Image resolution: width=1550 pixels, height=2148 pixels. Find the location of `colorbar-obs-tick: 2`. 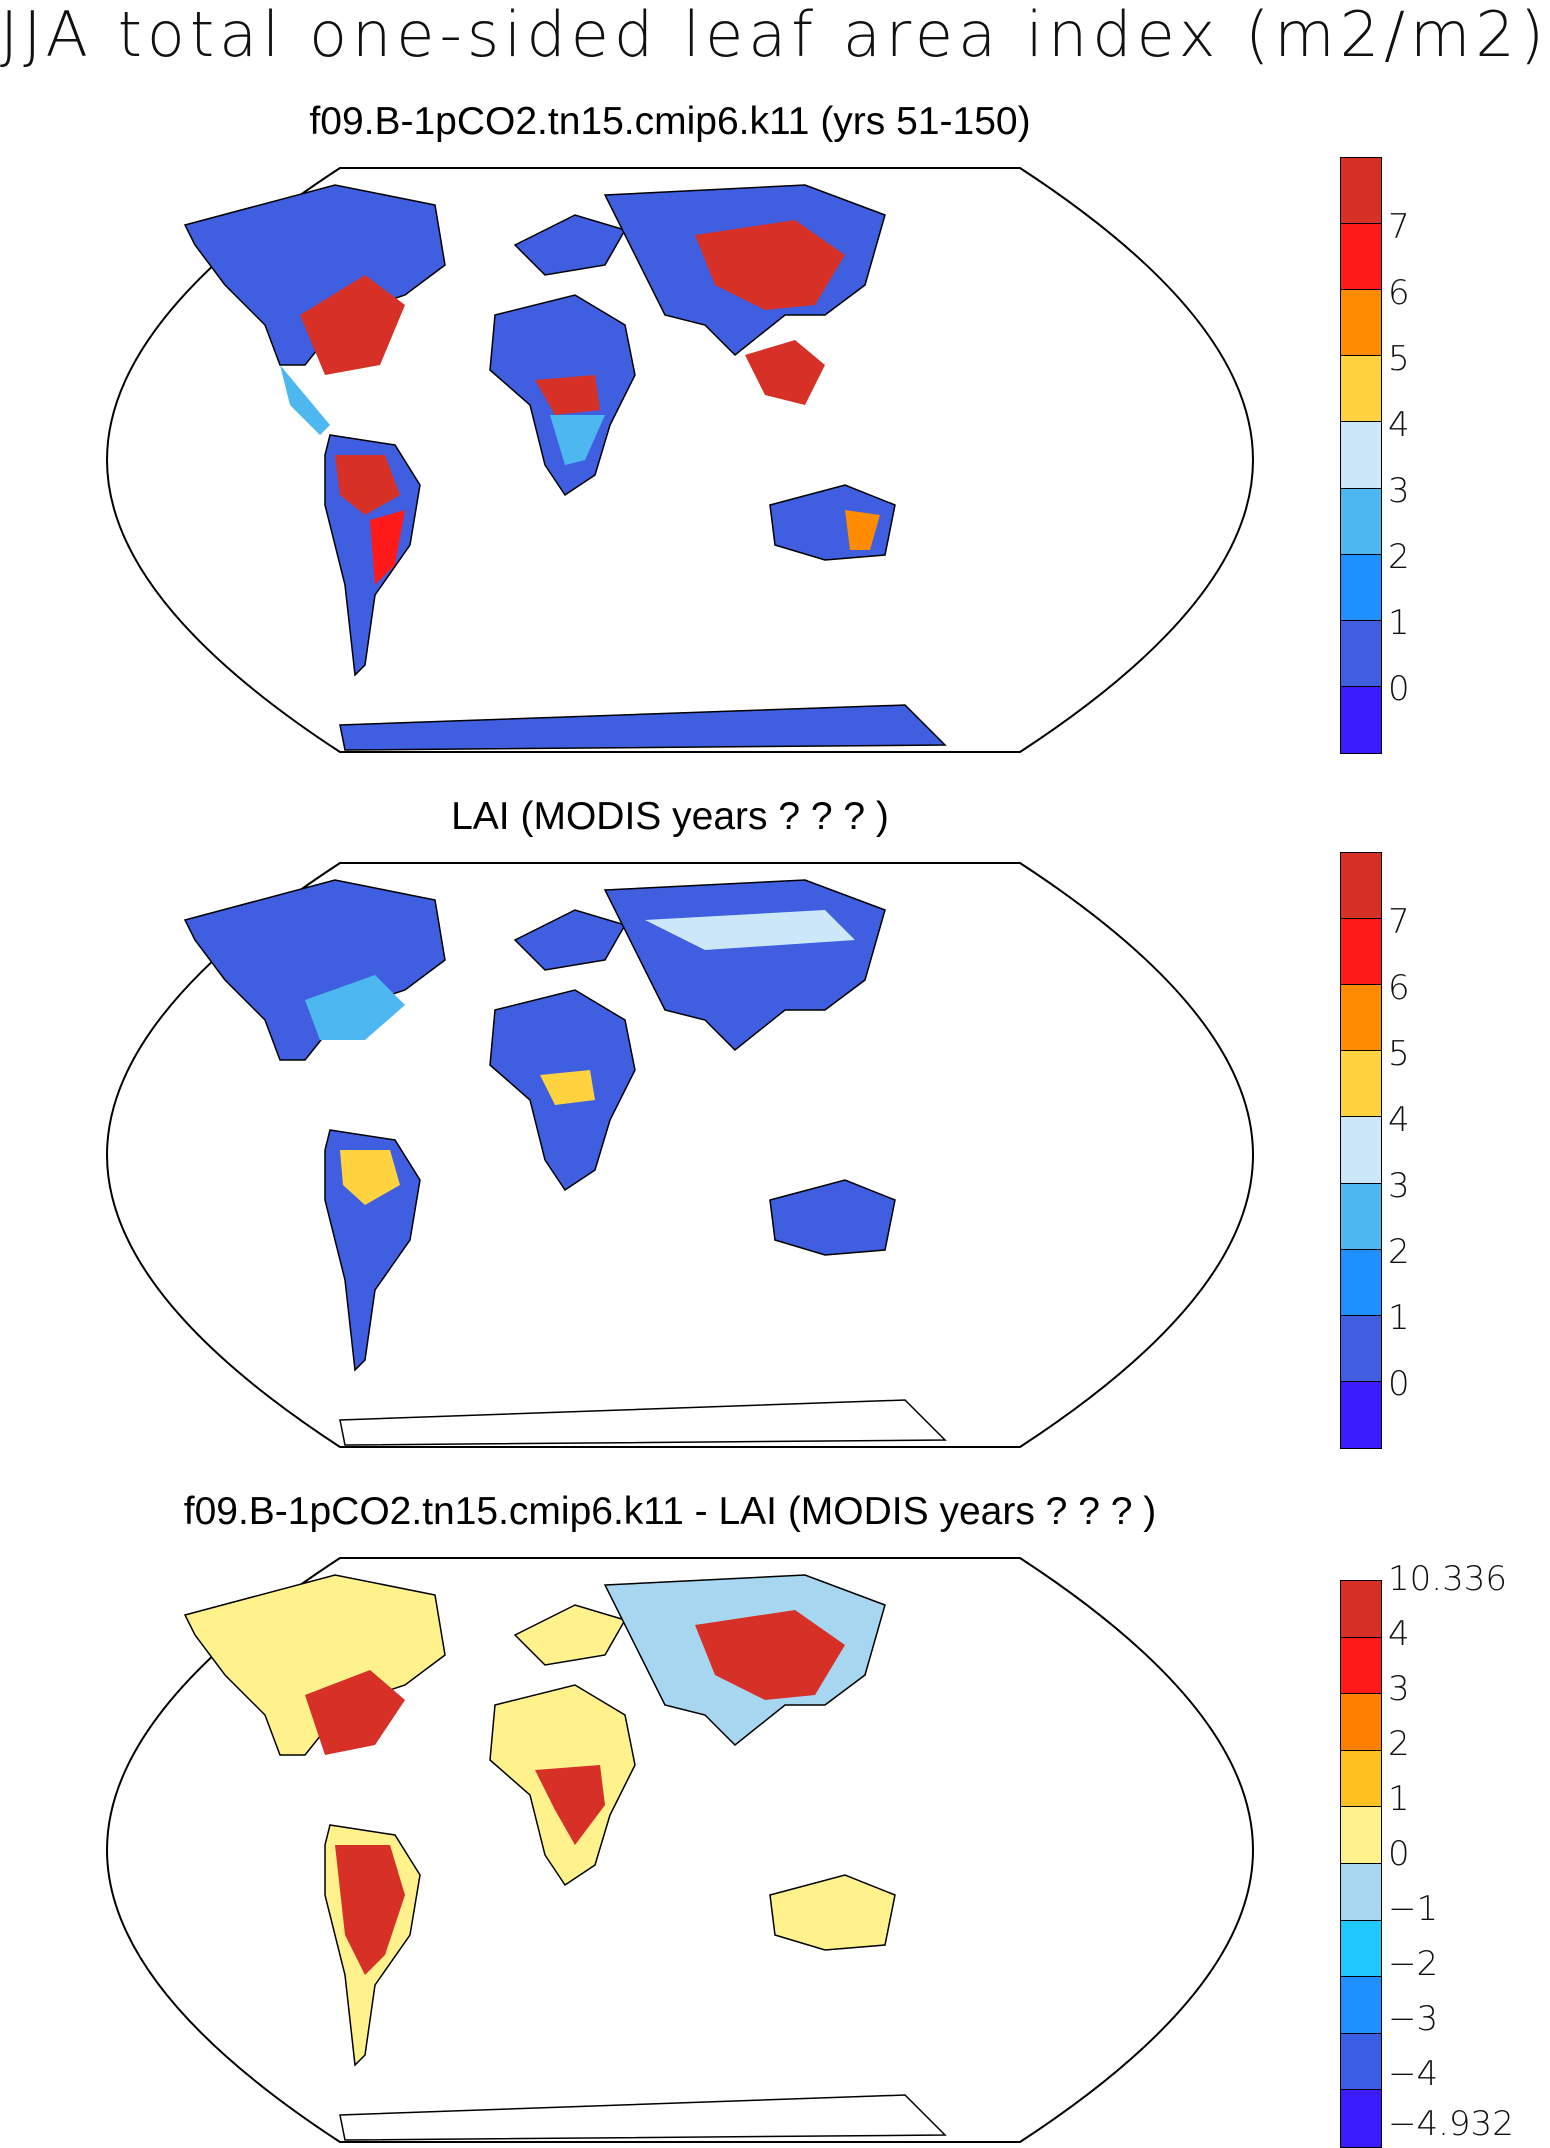

colorbar-obs-tick: 2 is located at coordinates (1399, 1252).